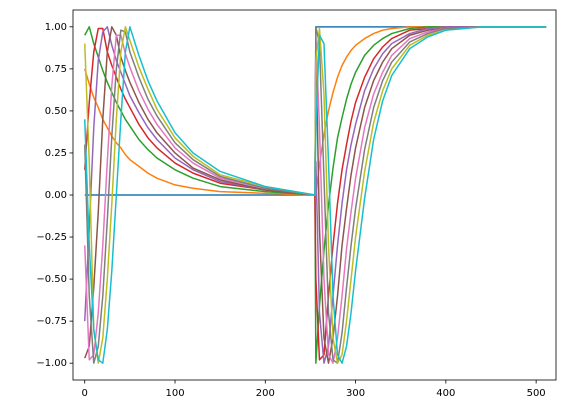 This screenshot has width=568, height=413. I want to click on y-tick-label: −0.25, so click(51, 237).